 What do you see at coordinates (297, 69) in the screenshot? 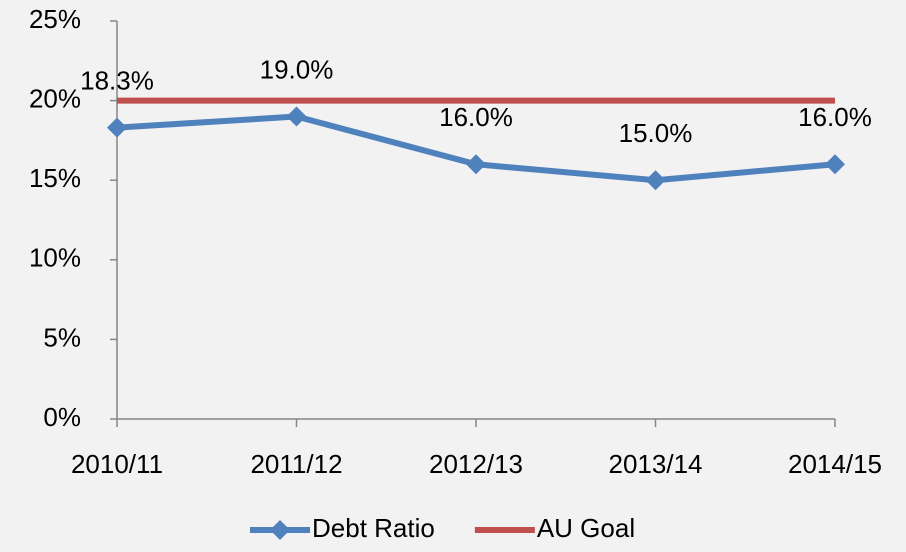
I see `data-label: 19.0%` at bounding box center [297, 69].